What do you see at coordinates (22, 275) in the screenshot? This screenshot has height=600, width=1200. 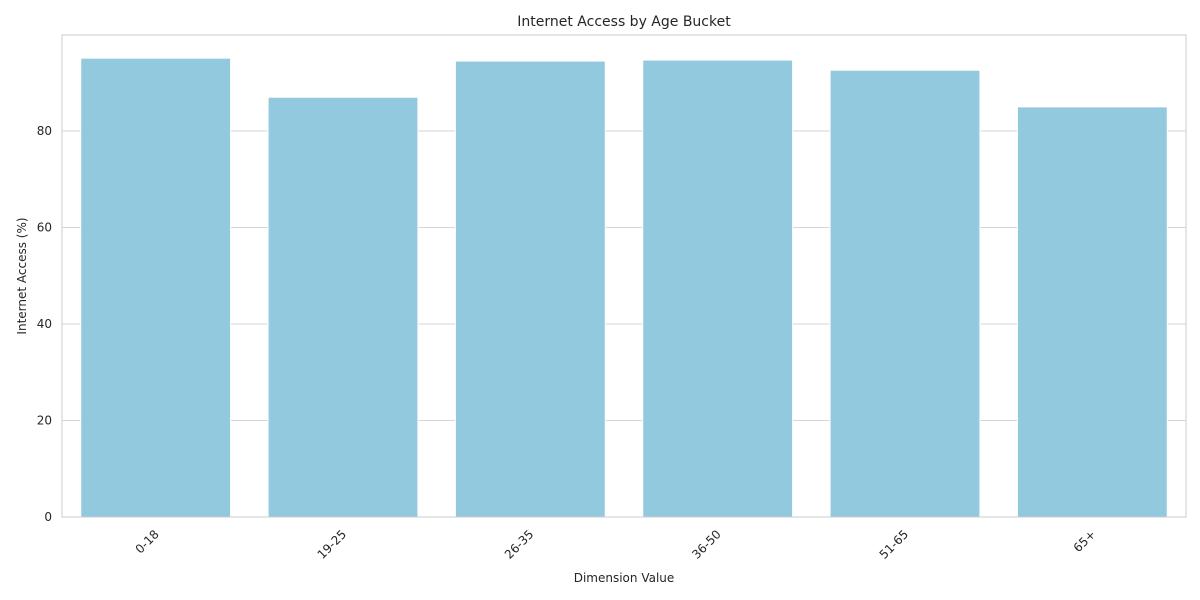 I see `y-axis-label: Internet Access (%)` at bounding box center [22, 275].